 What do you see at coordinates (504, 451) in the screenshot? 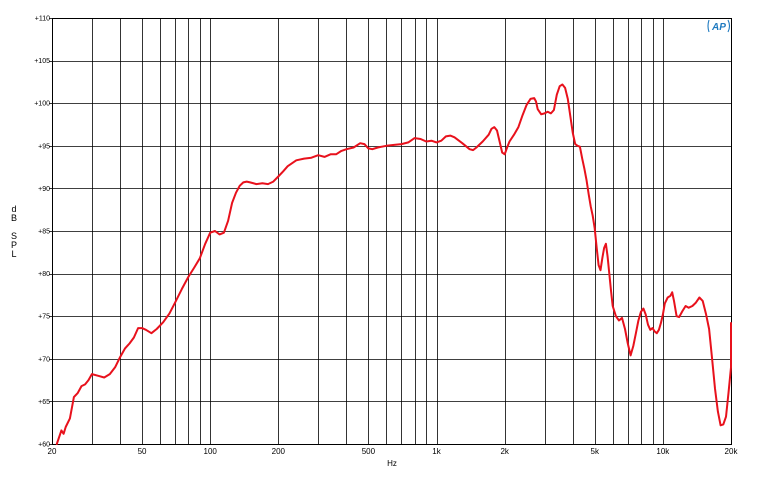
I see `x-tick-label-2000: 2k` at bounding box center [504, 451].